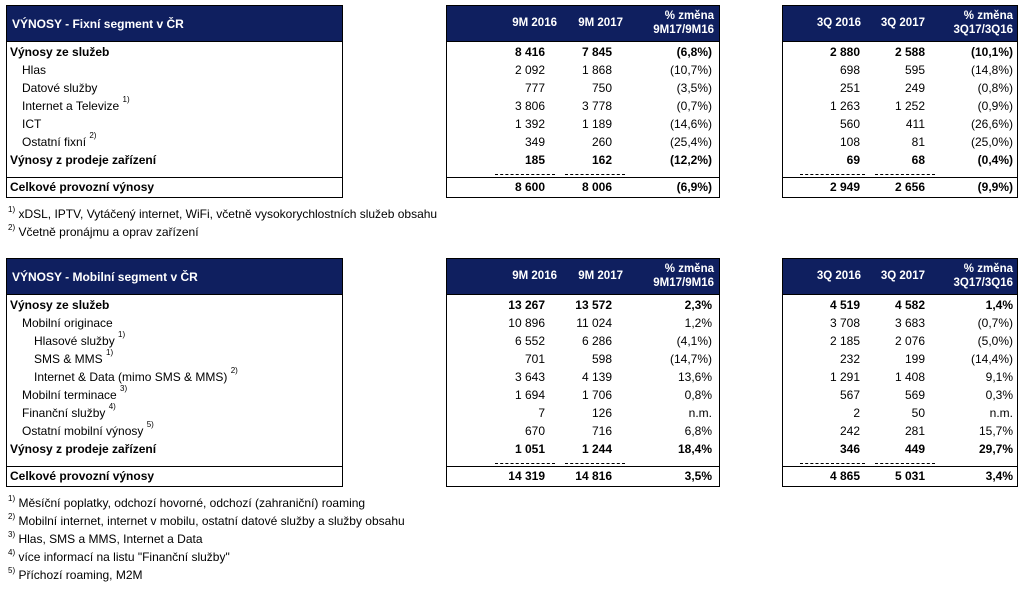 This screenshot has height=595, width=1024. Describe the element at coordinates (849, 88) in the screenshot. I see `fixed-value-3q2016: 251` at that location.